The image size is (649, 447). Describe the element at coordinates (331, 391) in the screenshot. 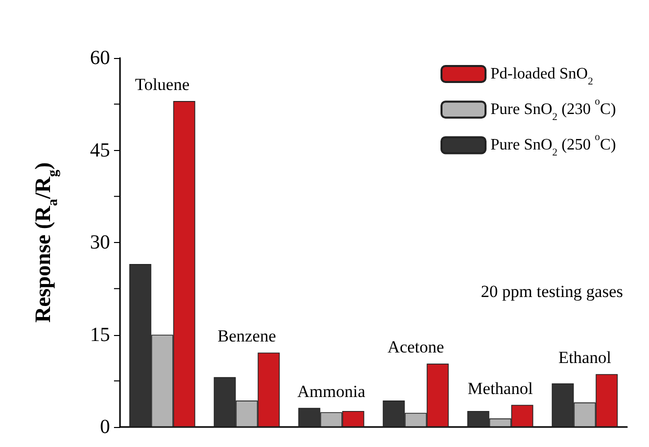

I see `x-tick-label: Ammonia` at that location.